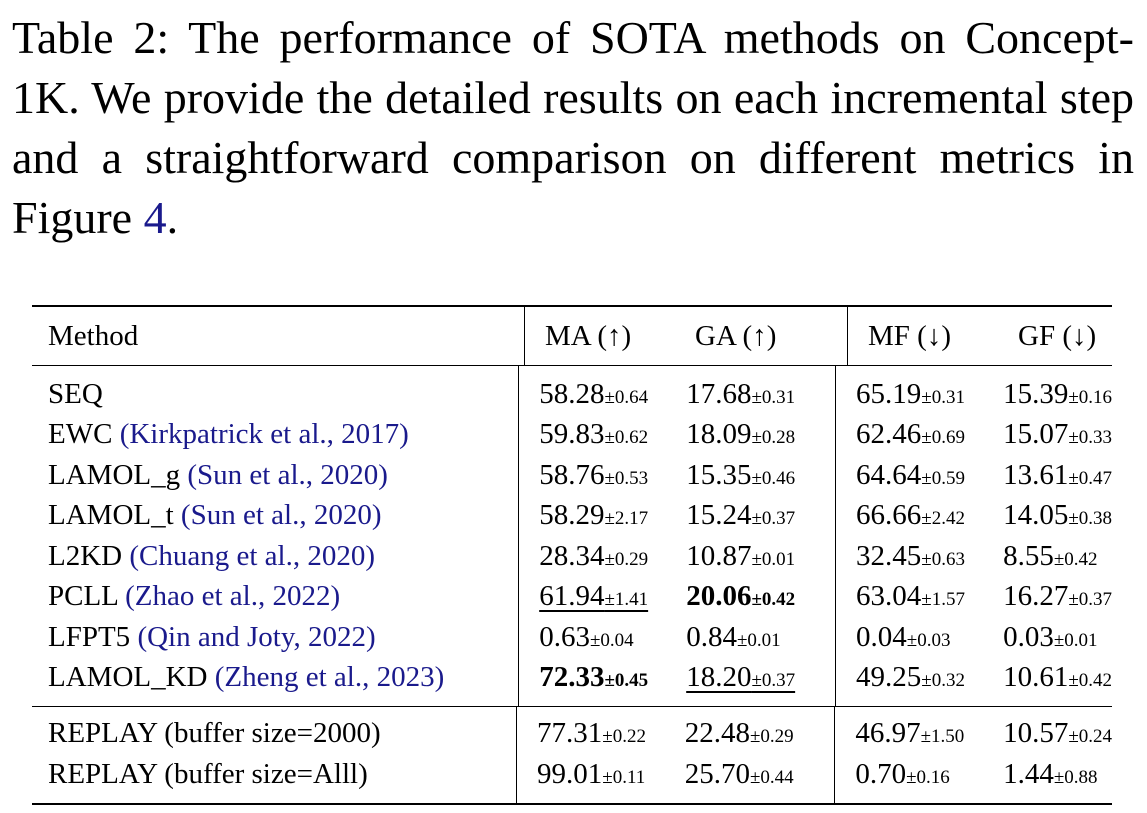 This screenshot has height=813, width=1147. I want to click on gf-cell: 16.27±0.37, so click(1057, 597).